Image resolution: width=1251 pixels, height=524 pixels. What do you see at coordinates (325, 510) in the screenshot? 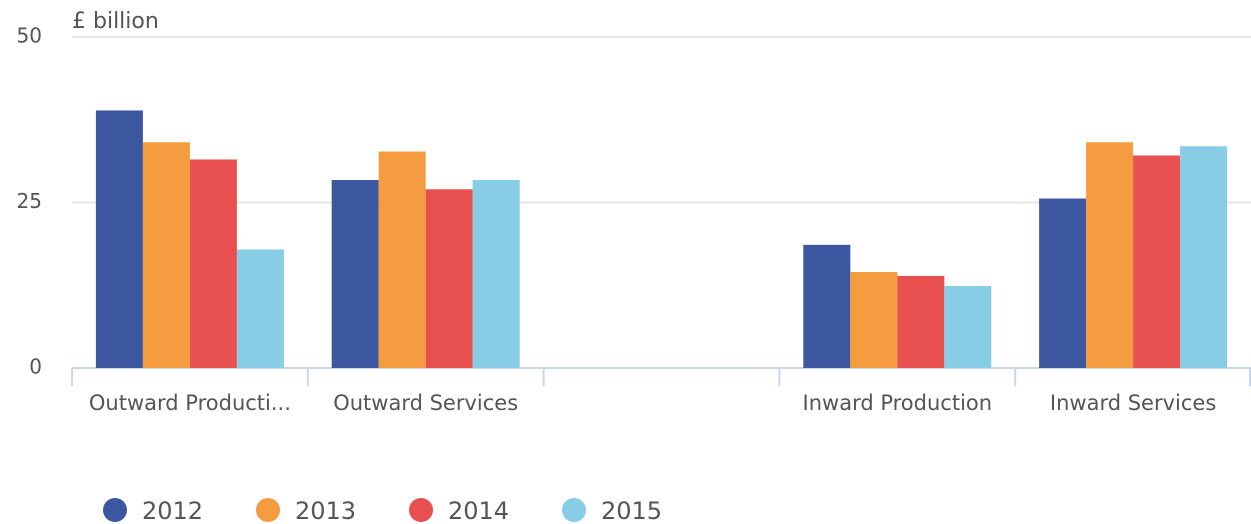
I see `legend-label: 2013` at bounding box center [325, 510].